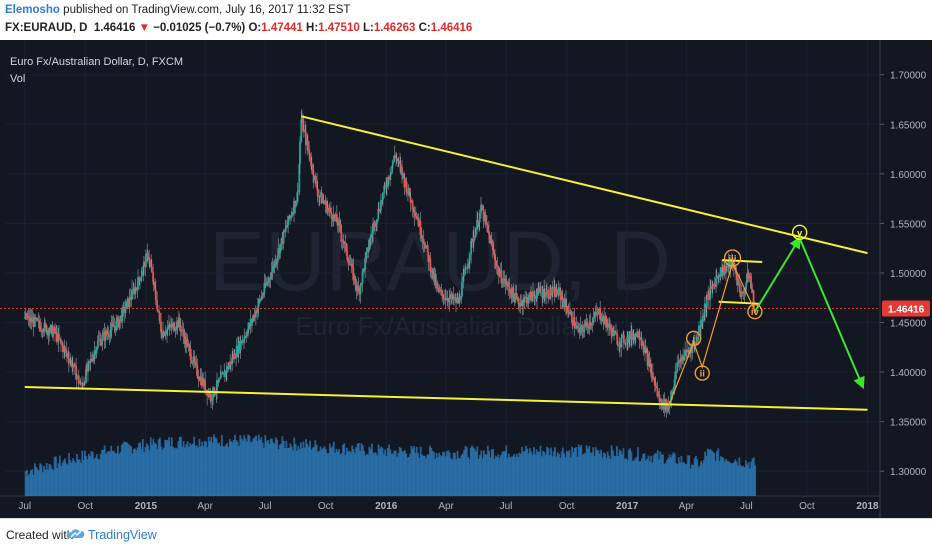  I want to click on x-tick-label: Oct, so click(807, 506).